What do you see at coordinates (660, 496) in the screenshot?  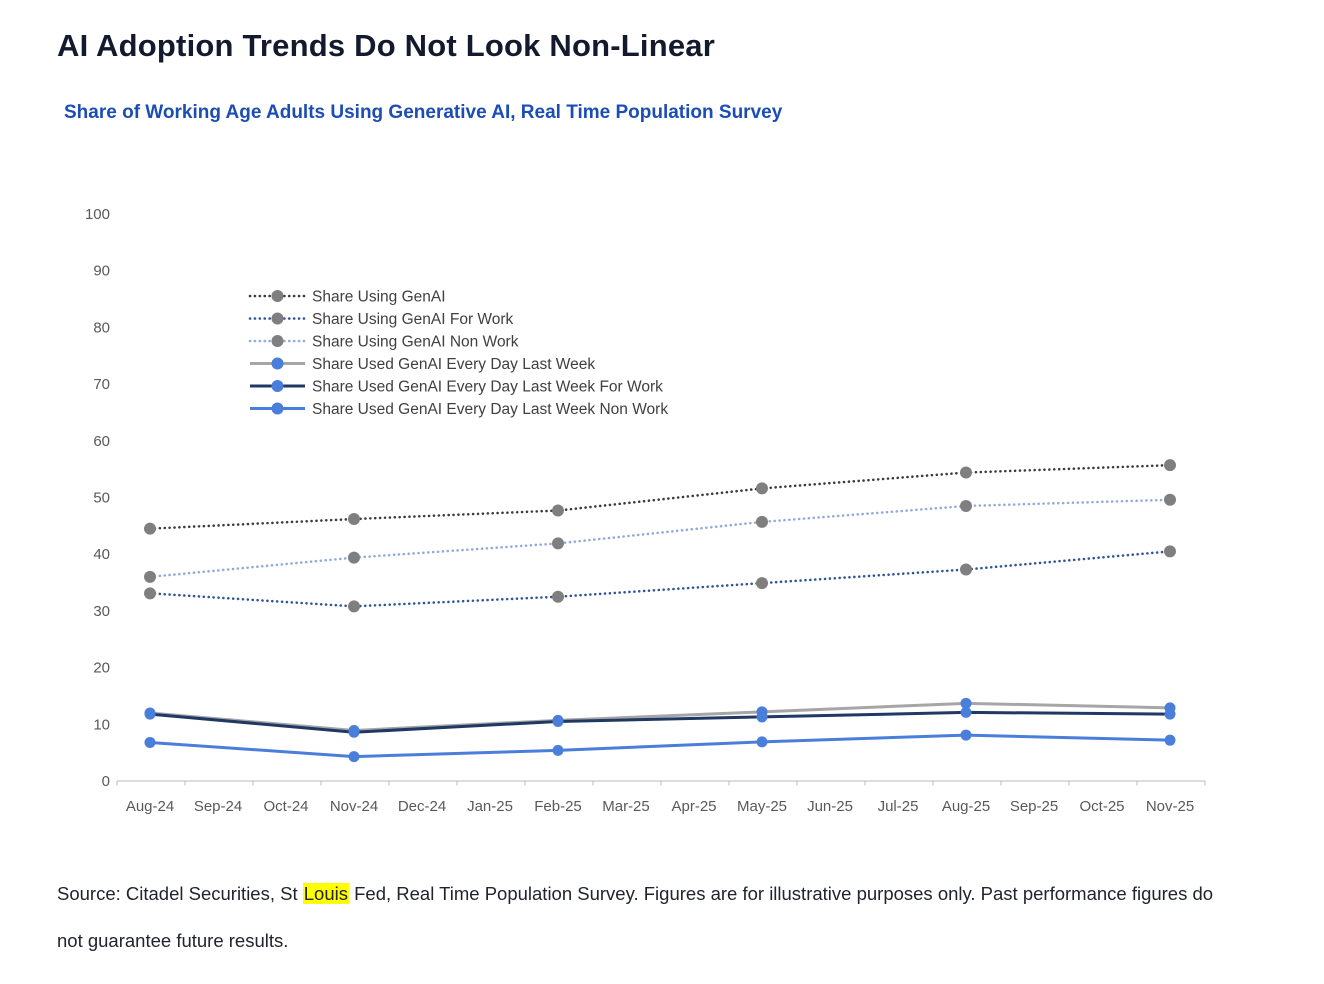 I see `series-line-share-using-genai` at bounding box center [660, 496].